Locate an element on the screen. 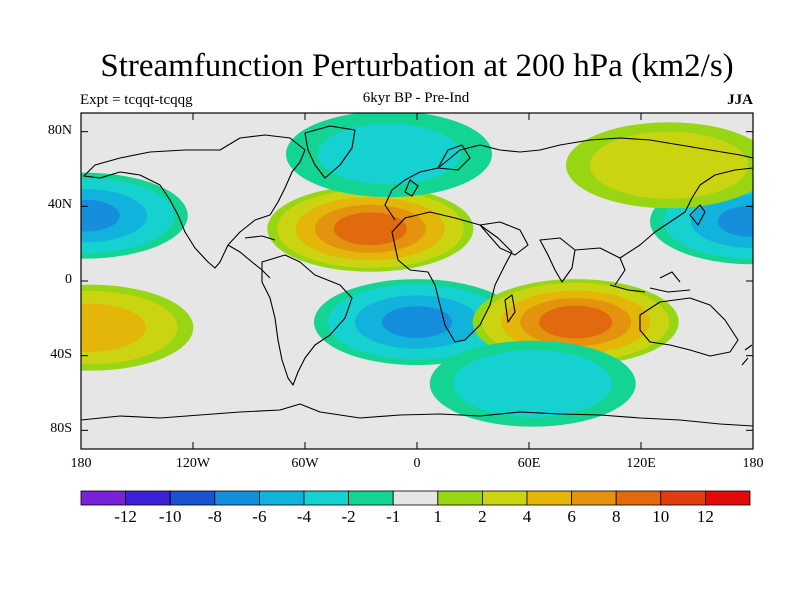 The width and height of the screenshot is (800, 600). colorbar-tick-label: -8 is located at coordinates (214, 516).